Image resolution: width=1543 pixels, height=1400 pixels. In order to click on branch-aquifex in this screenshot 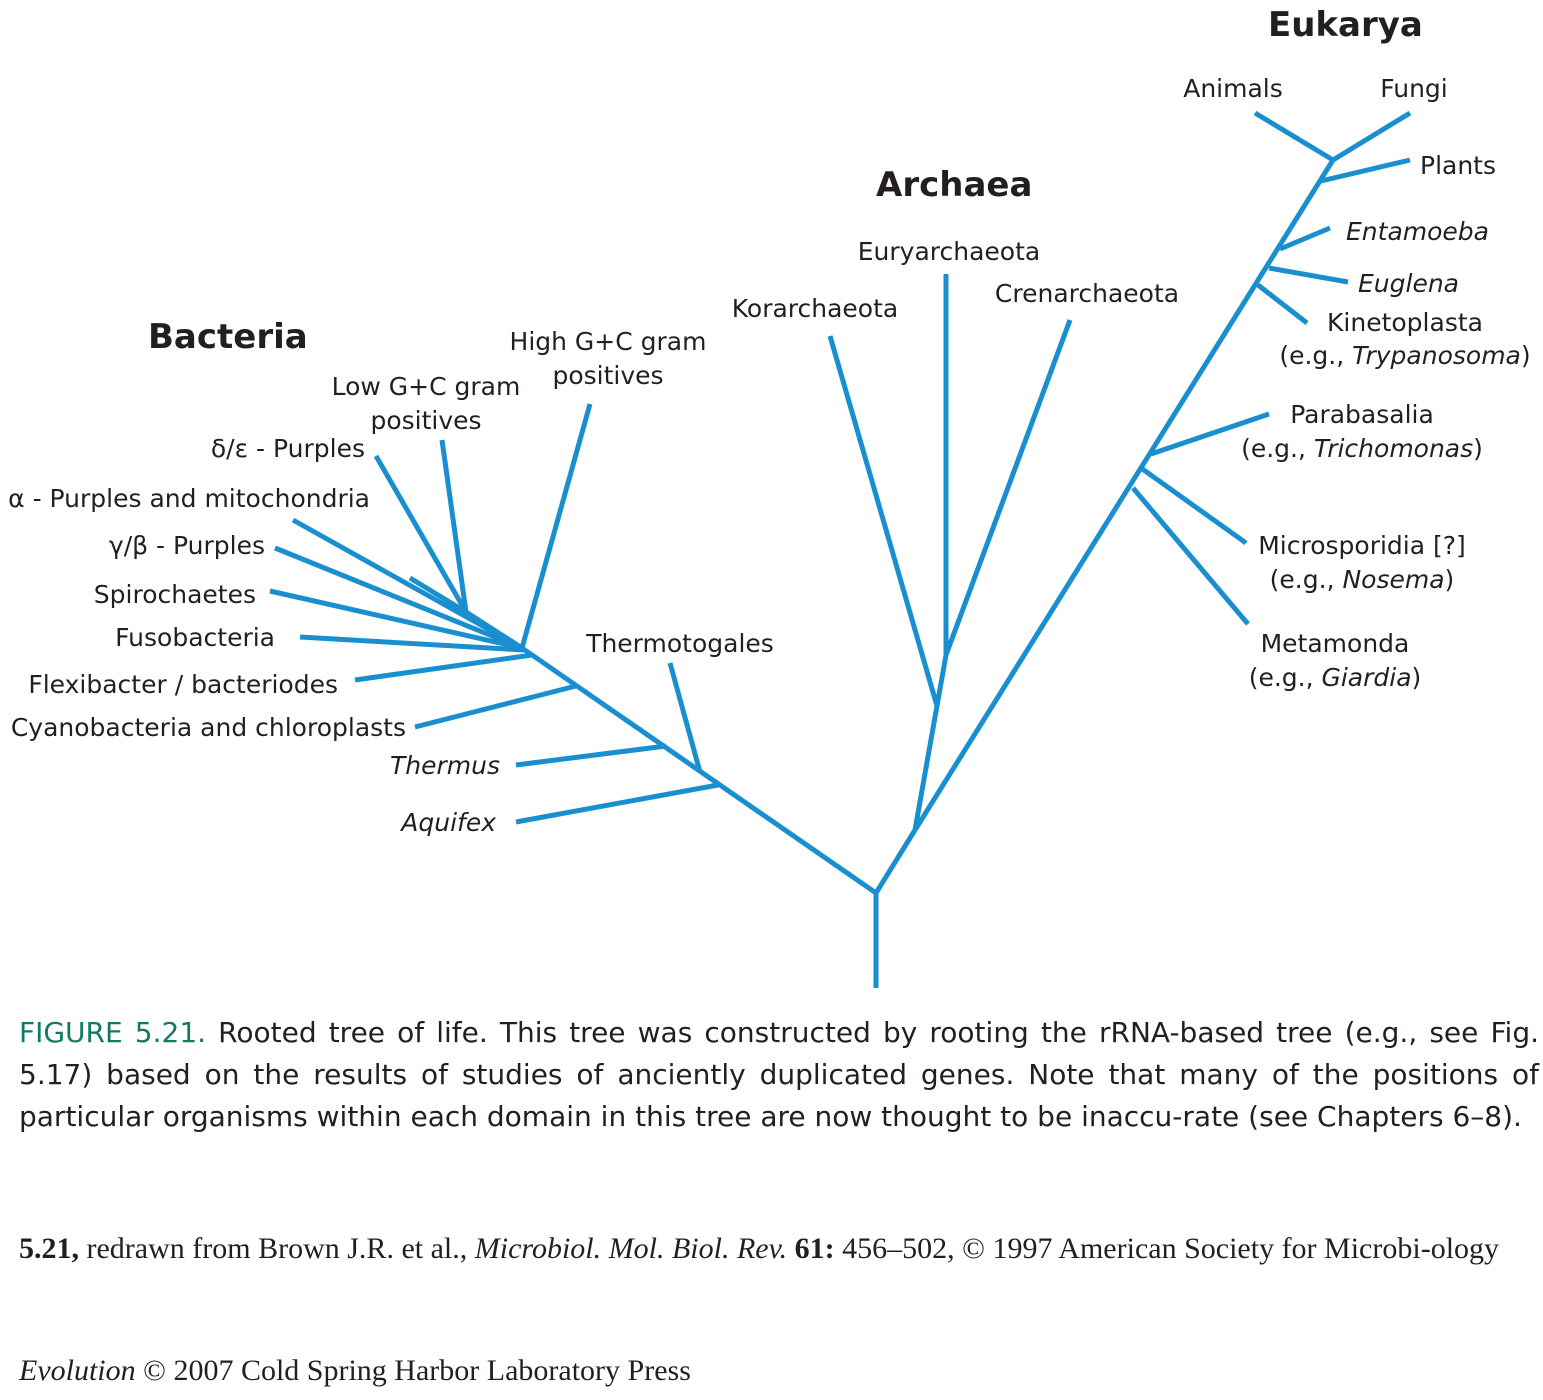, I will do `click(617, 803)`.